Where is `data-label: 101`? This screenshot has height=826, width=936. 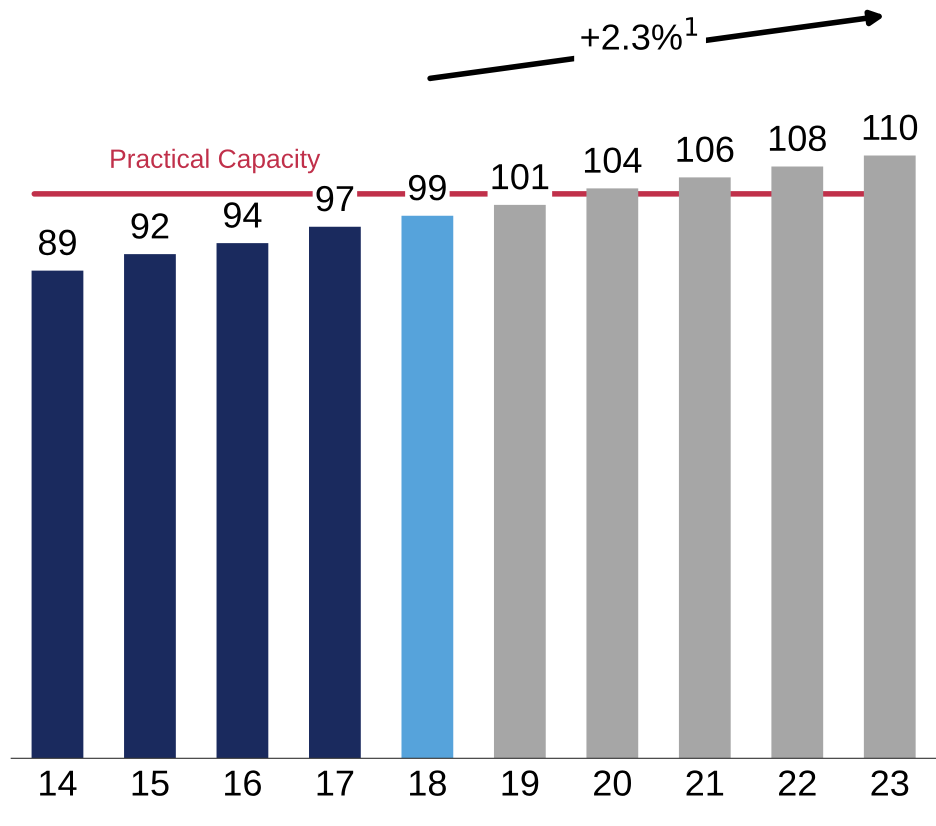
data-label: 101 is located at coordinates (520, 177).